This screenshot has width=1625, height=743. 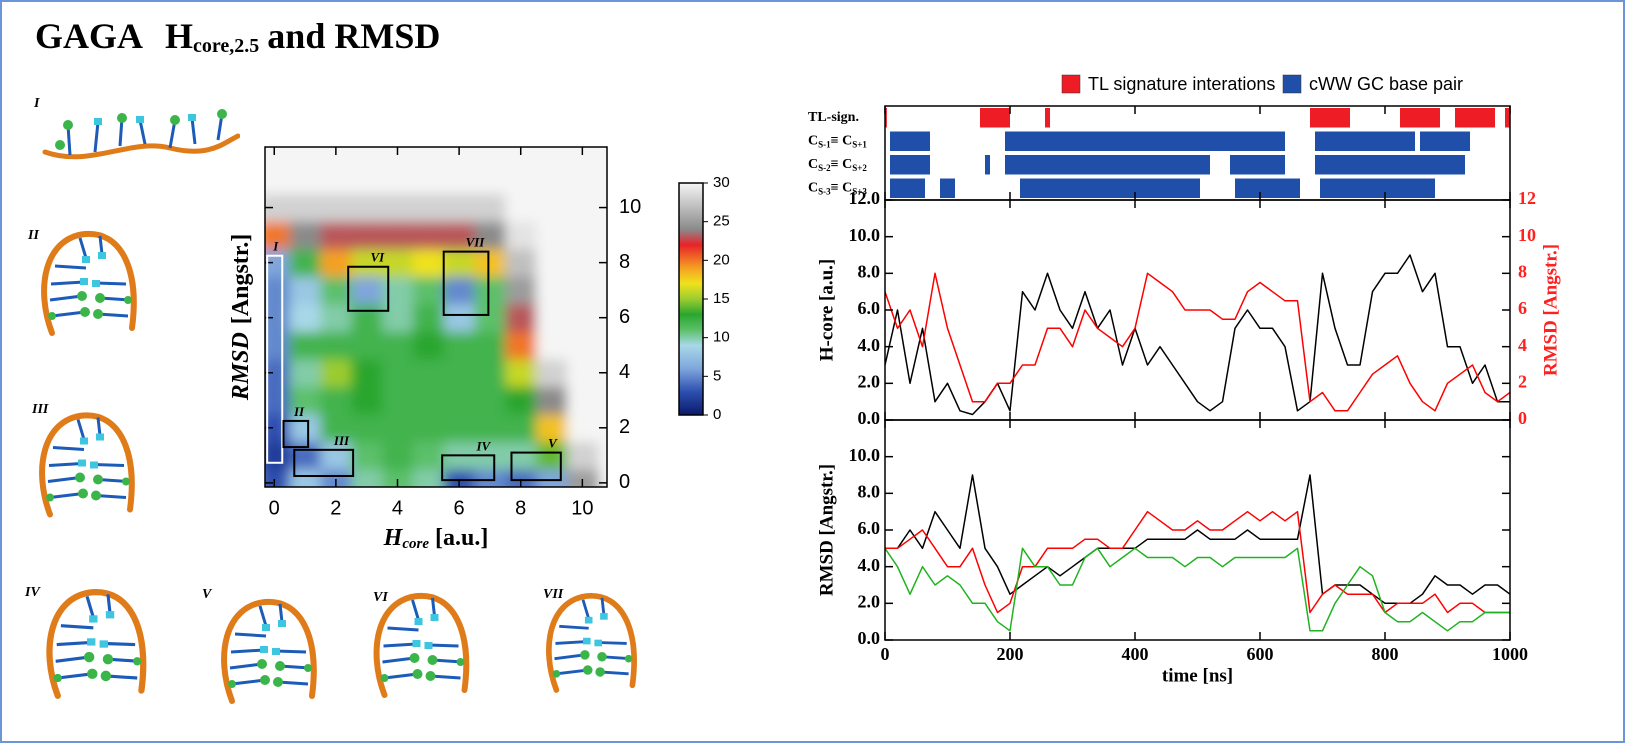 I want to click on colorbar-tick-label: 10, so click(x=721, y=337).